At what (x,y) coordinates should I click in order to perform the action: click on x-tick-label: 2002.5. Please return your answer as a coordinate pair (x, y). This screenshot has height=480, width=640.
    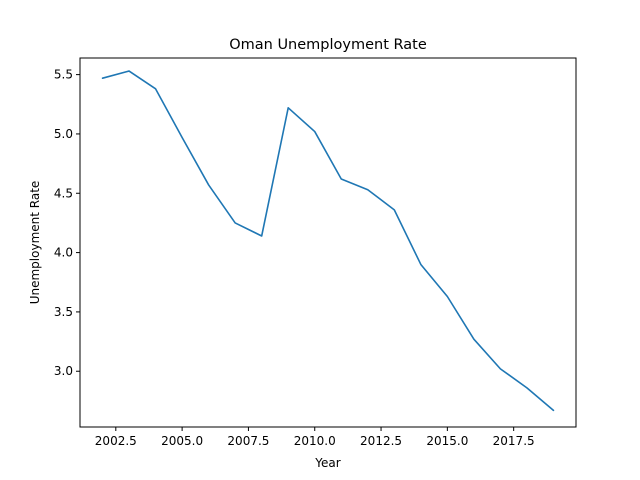
    Looking at the image, I should click on (116, 441).